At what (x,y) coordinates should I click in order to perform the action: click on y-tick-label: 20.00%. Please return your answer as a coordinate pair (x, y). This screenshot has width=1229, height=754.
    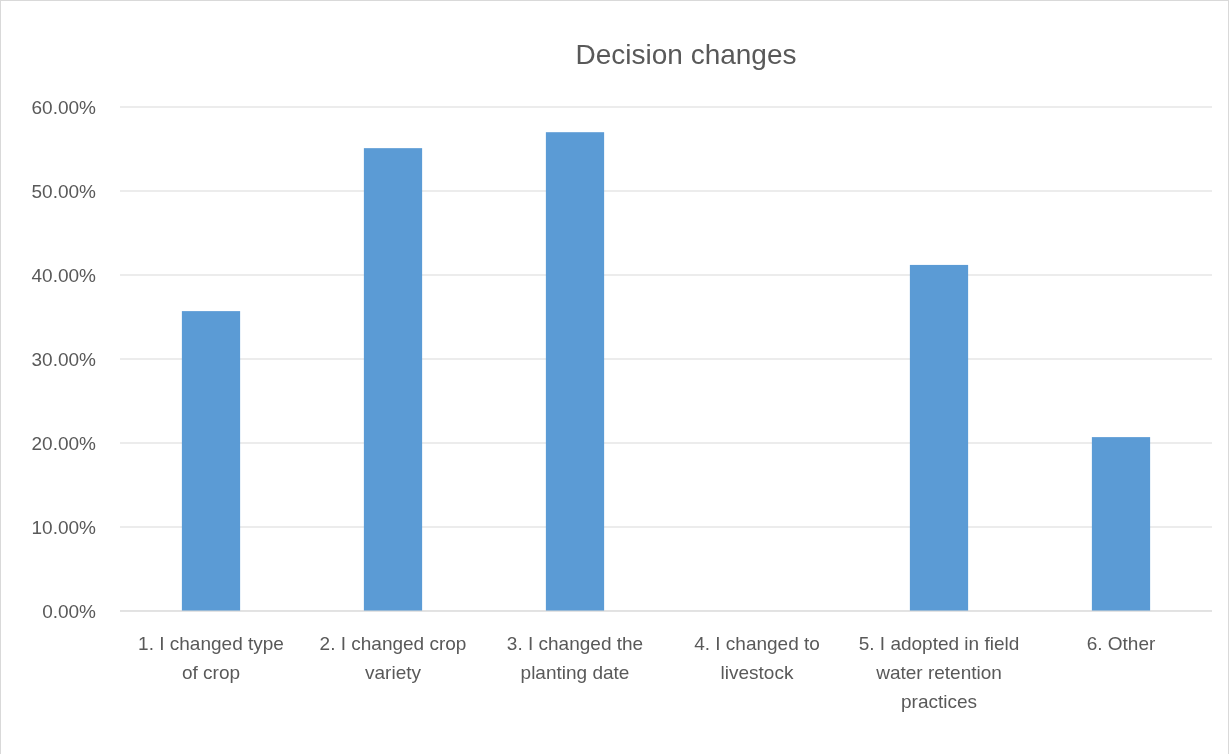
    Looking at the image, I should click on (64, 443).